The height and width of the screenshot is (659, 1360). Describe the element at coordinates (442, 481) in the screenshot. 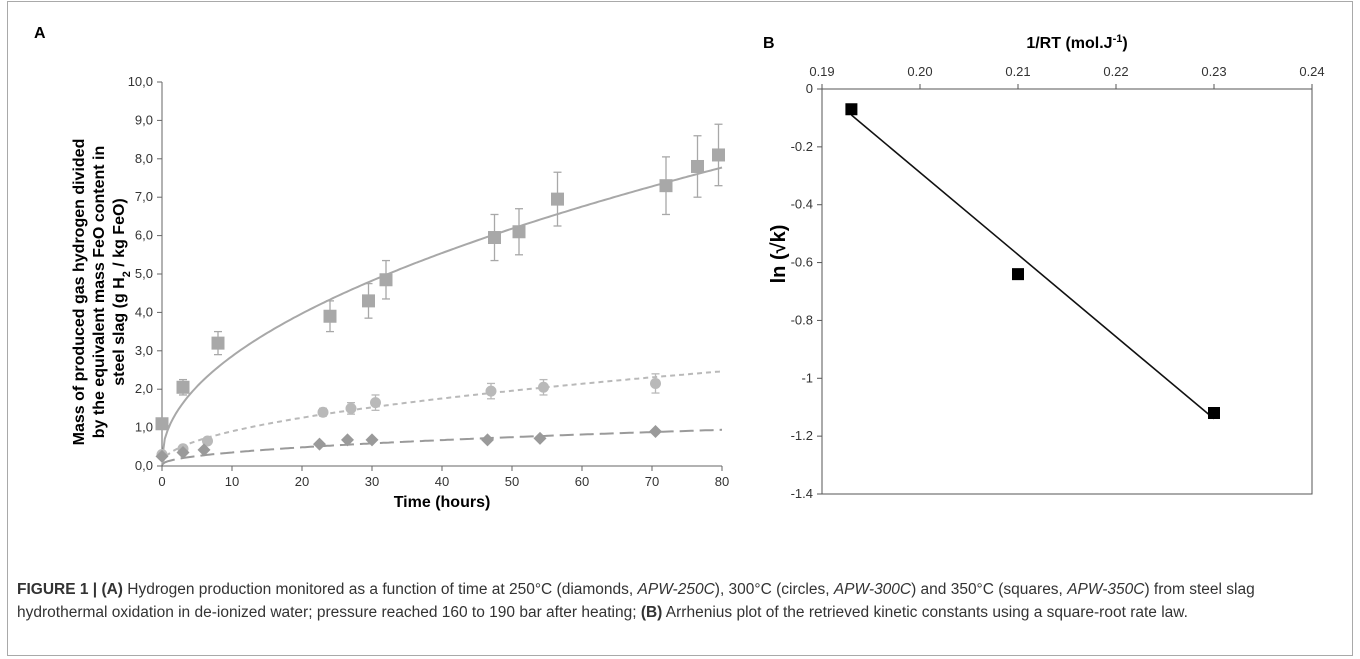

I see `x-tick-label: 40` at that location.